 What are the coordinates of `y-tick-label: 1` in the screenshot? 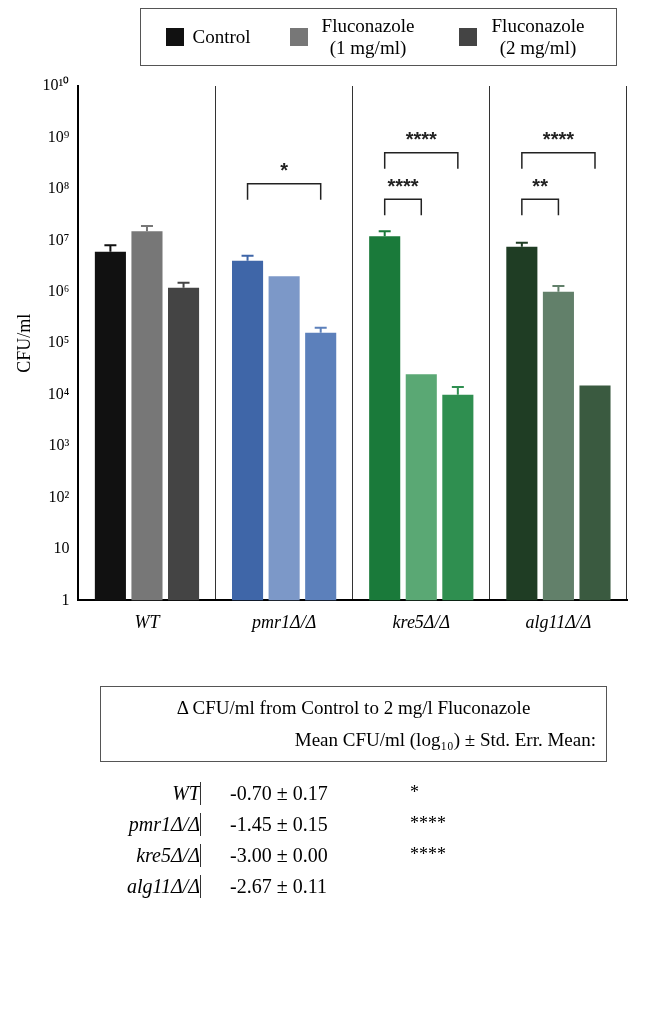 It's located at (65, 599).